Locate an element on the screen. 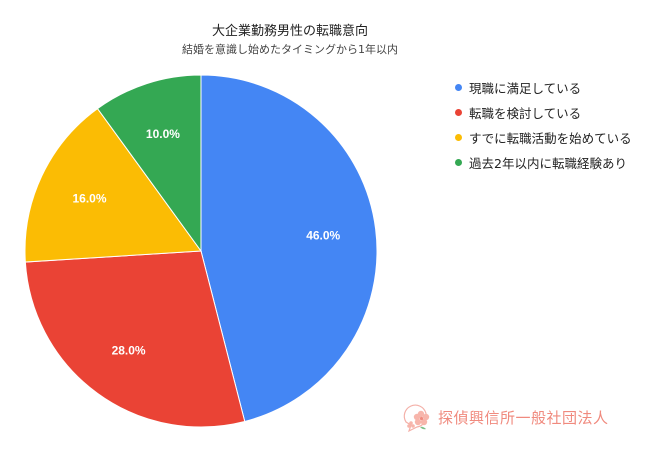 This screenshot has height=450, width=660. legend-item: すでに転職活動を始めている is located at coordinates (543, 137).